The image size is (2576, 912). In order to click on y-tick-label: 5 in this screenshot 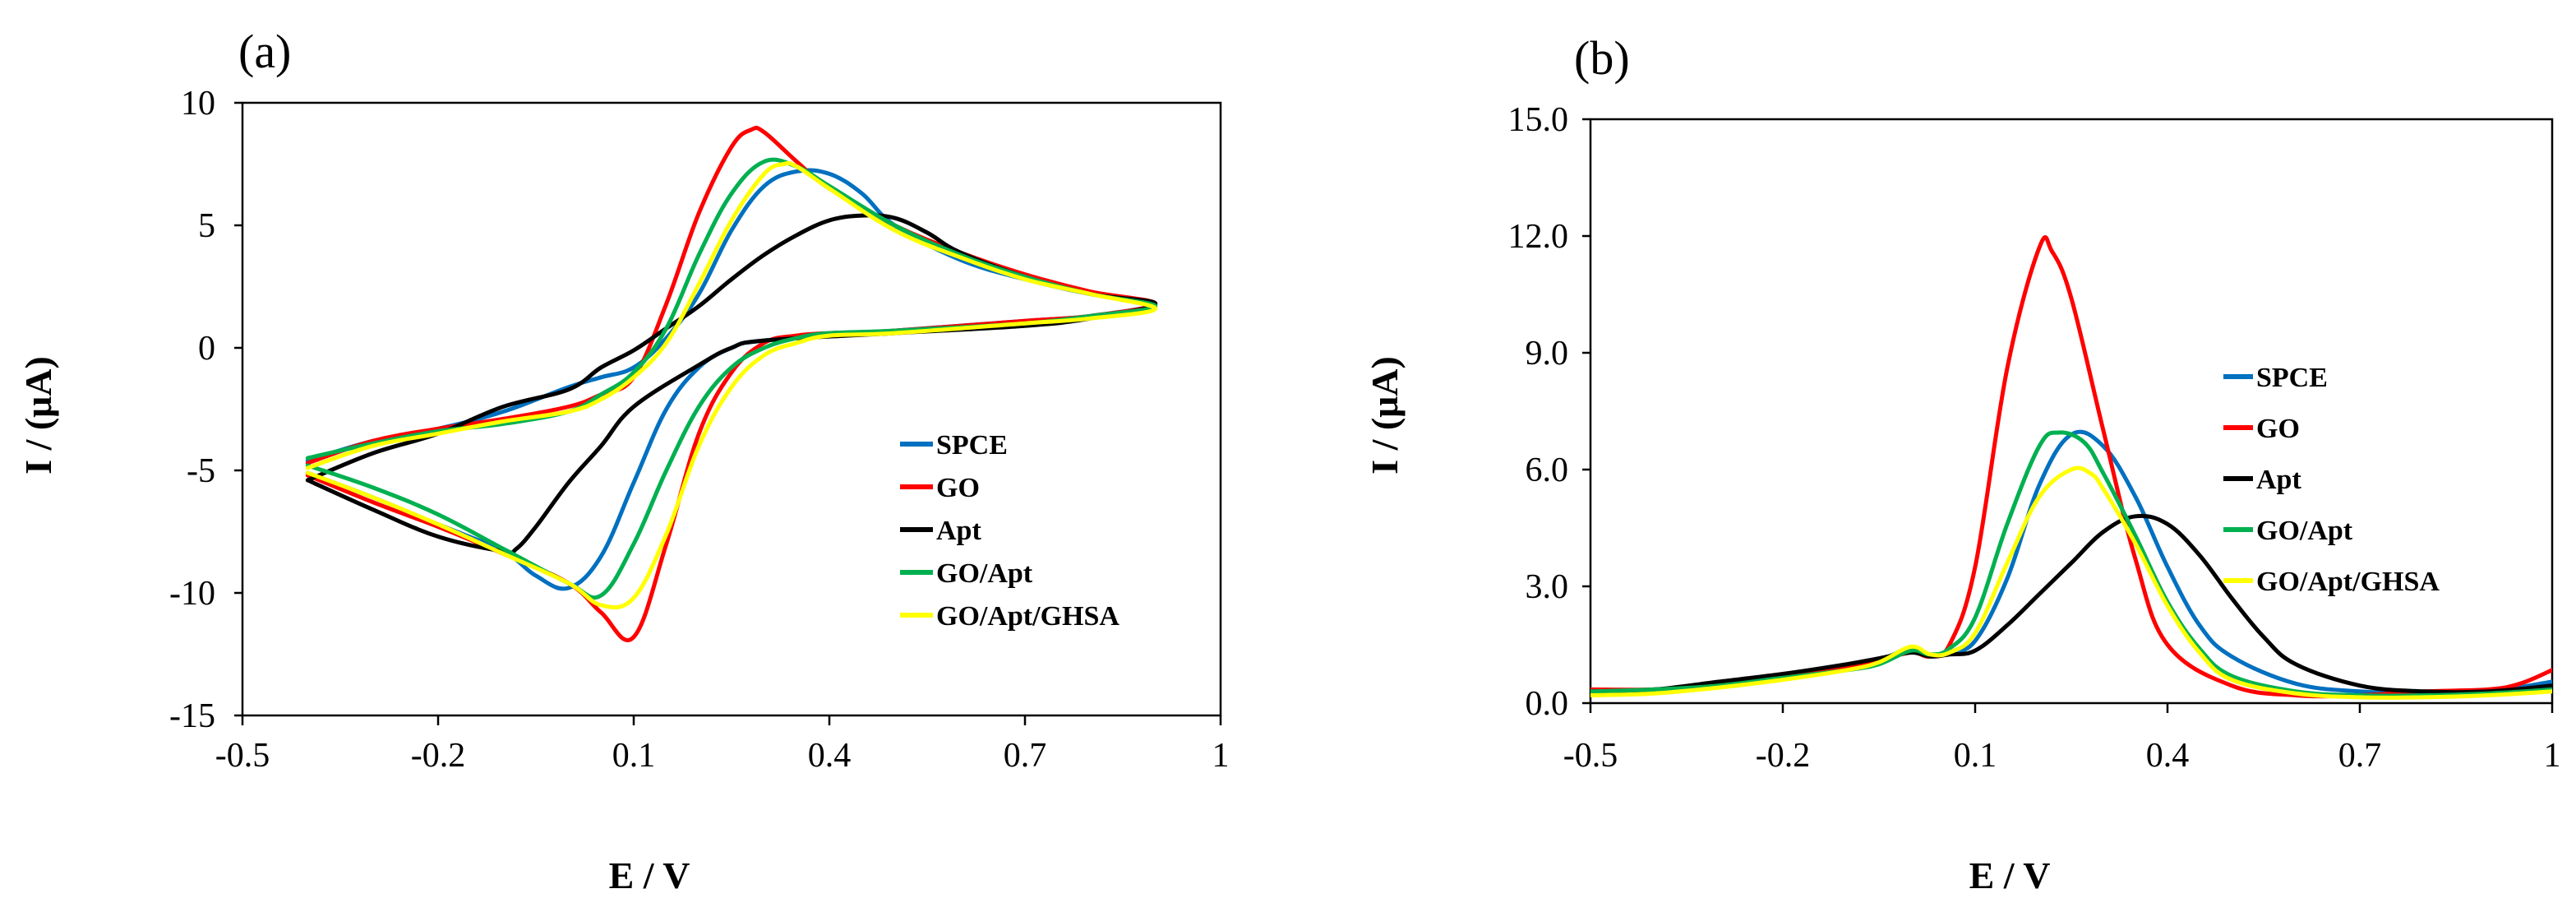, I will do `click(207, 226)`.